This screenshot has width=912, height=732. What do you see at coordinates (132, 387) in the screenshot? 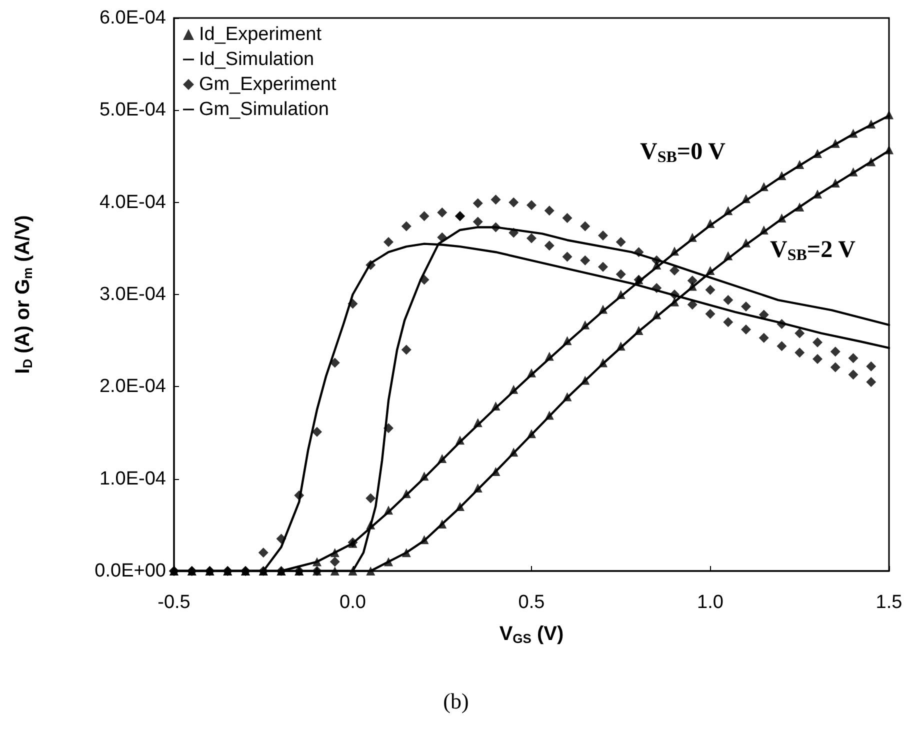
I see `y-tick-label: 2.0E-04` at bounding box center [132, 387].